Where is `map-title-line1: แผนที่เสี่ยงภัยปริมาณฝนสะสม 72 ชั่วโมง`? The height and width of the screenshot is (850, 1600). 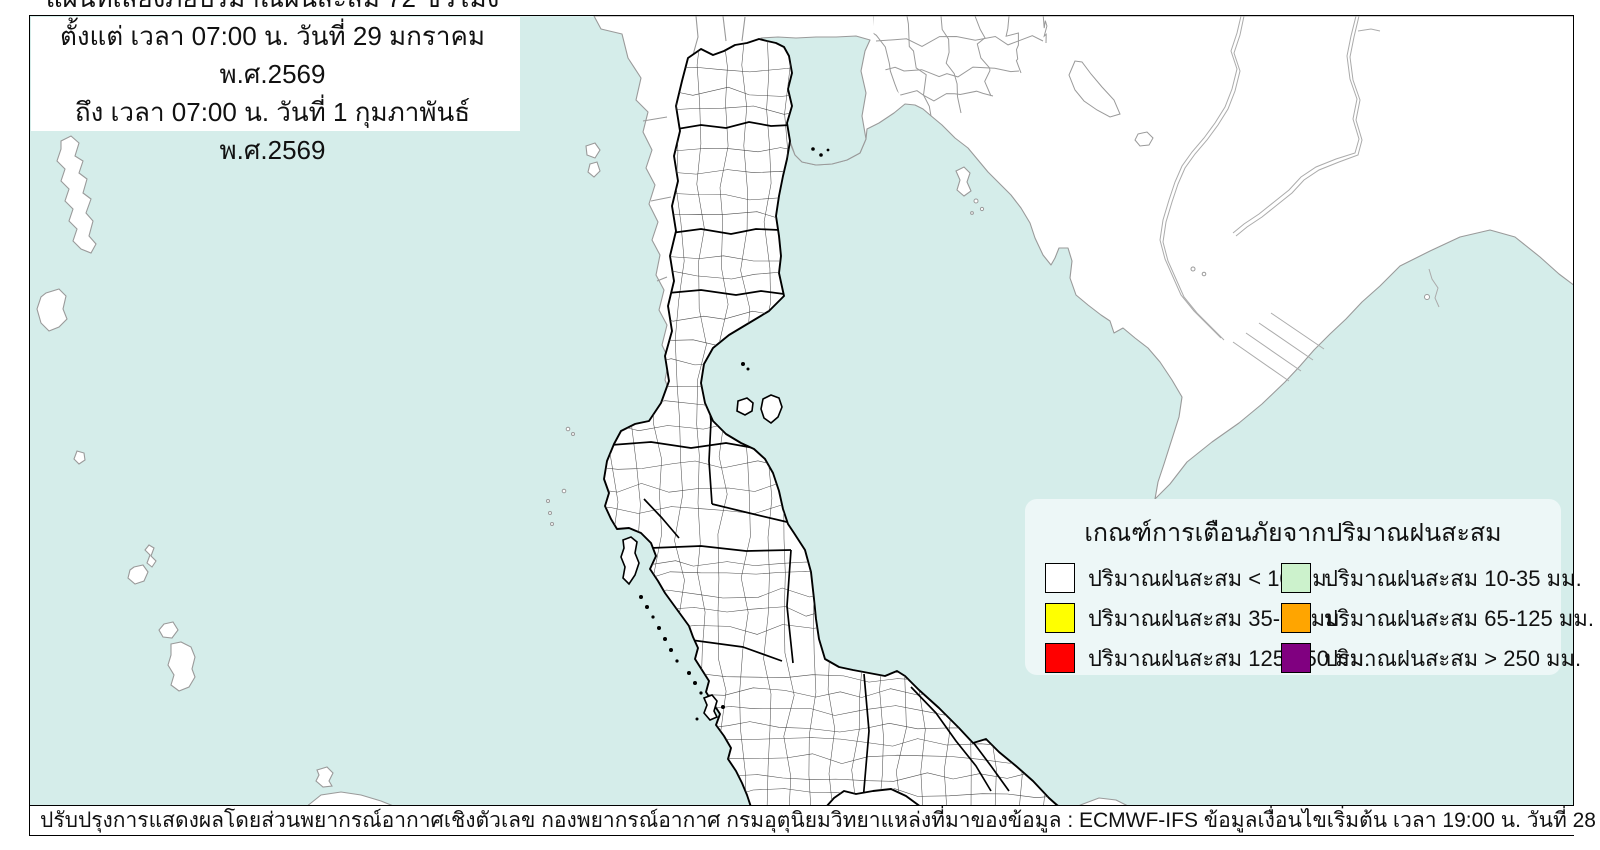
map-title-line1: แผนที่เสี่ยงภัยปริมาณฝนสะสม 72 ชั่วโมง is located at coordinates (272, 8).